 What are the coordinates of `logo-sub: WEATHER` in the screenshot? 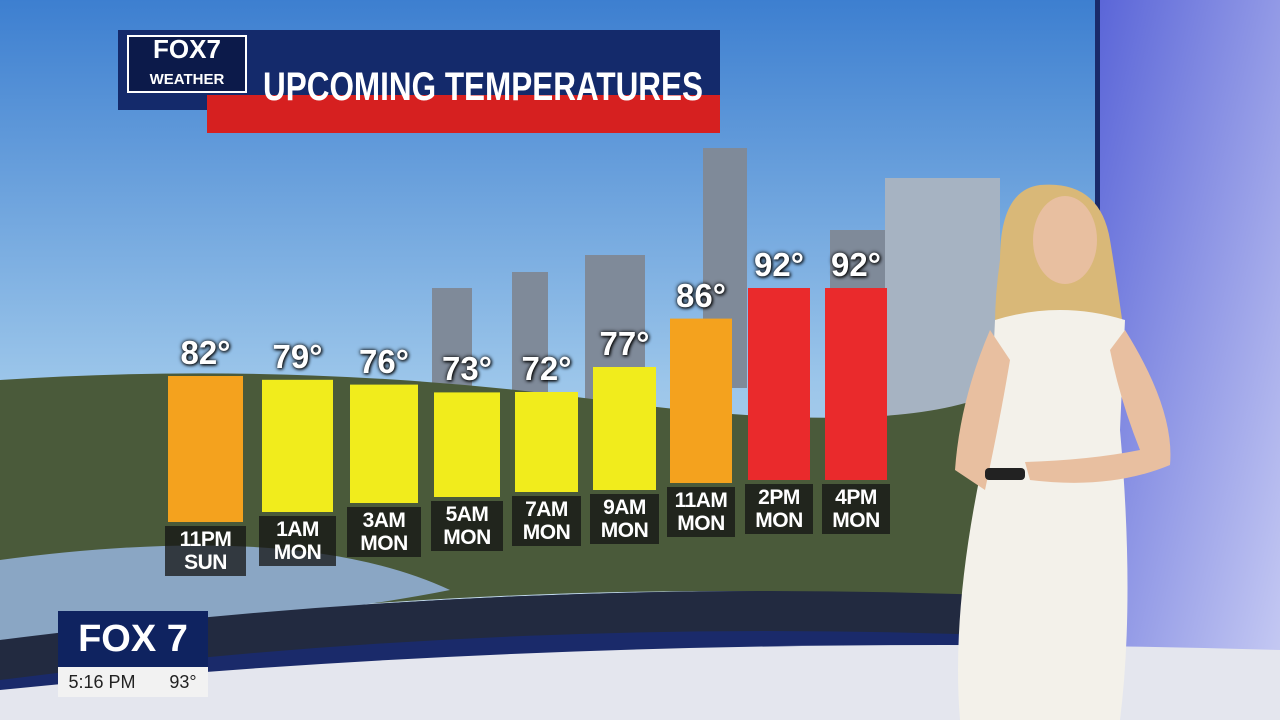 It's located at (187, 79).